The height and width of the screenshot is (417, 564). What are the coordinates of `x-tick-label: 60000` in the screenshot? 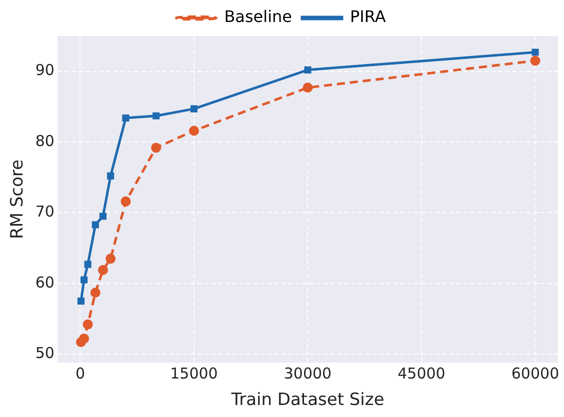 It's located at (535, 373).